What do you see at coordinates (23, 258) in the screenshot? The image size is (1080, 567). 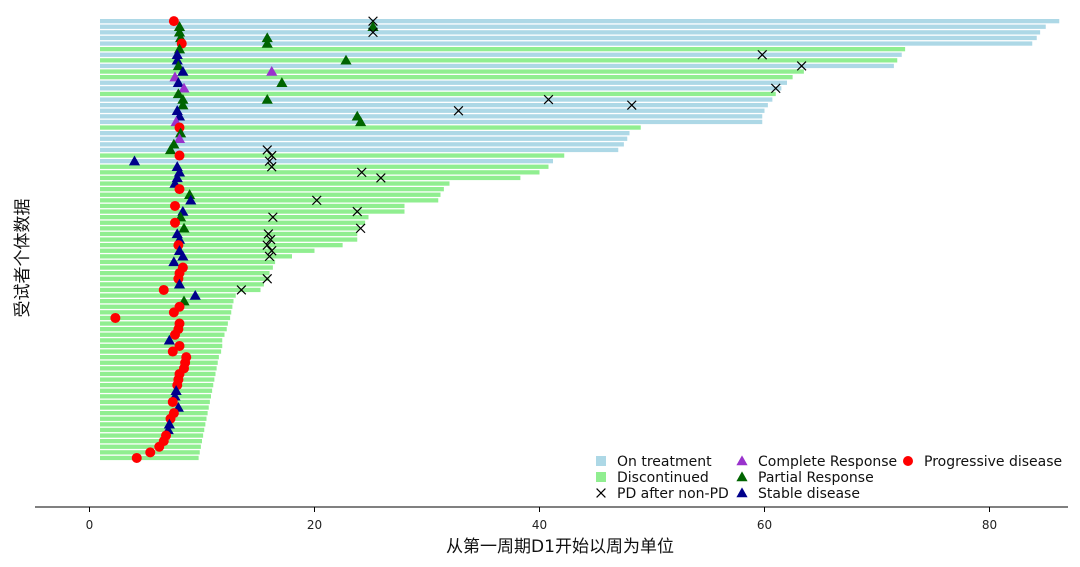 I see `y-axis-title: 受试者个体数据` at bounding box center [23, 258].